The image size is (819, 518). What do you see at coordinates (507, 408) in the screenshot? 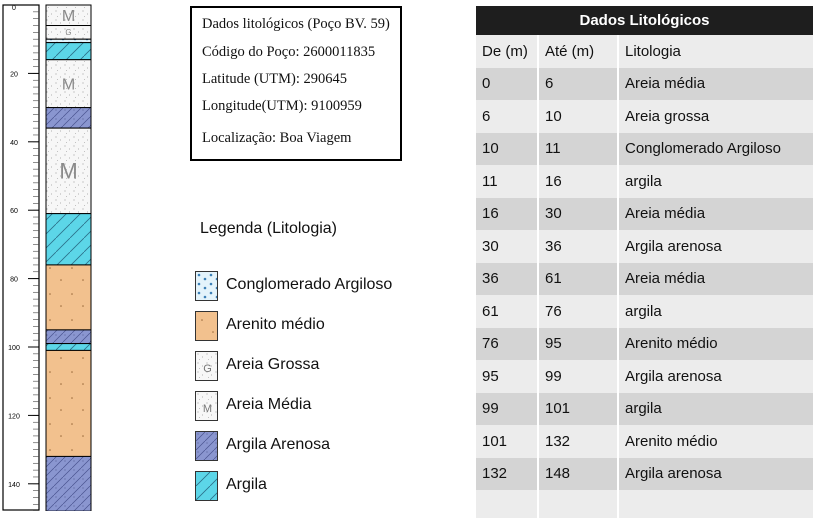
I see `cell-from: 99` at bounding box center [507, 408].